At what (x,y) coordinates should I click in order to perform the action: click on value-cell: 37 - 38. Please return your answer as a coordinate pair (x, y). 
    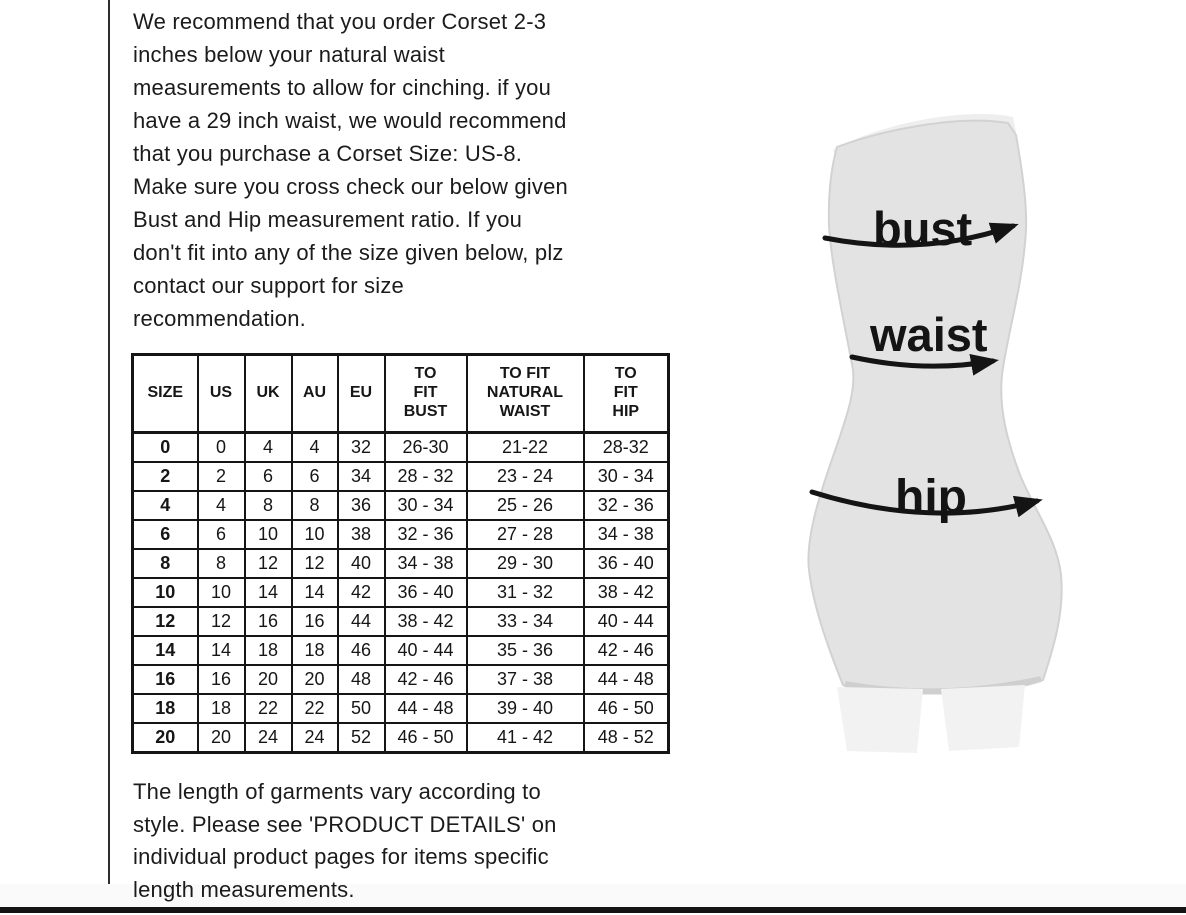
    Looking at the image, I should click on (525, 679).